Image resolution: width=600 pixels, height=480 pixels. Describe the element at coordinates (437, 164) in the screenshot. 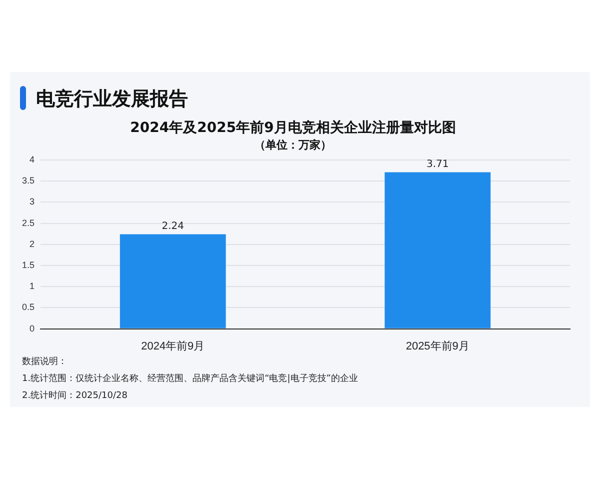

I see `data-label: 3.71` at that location.